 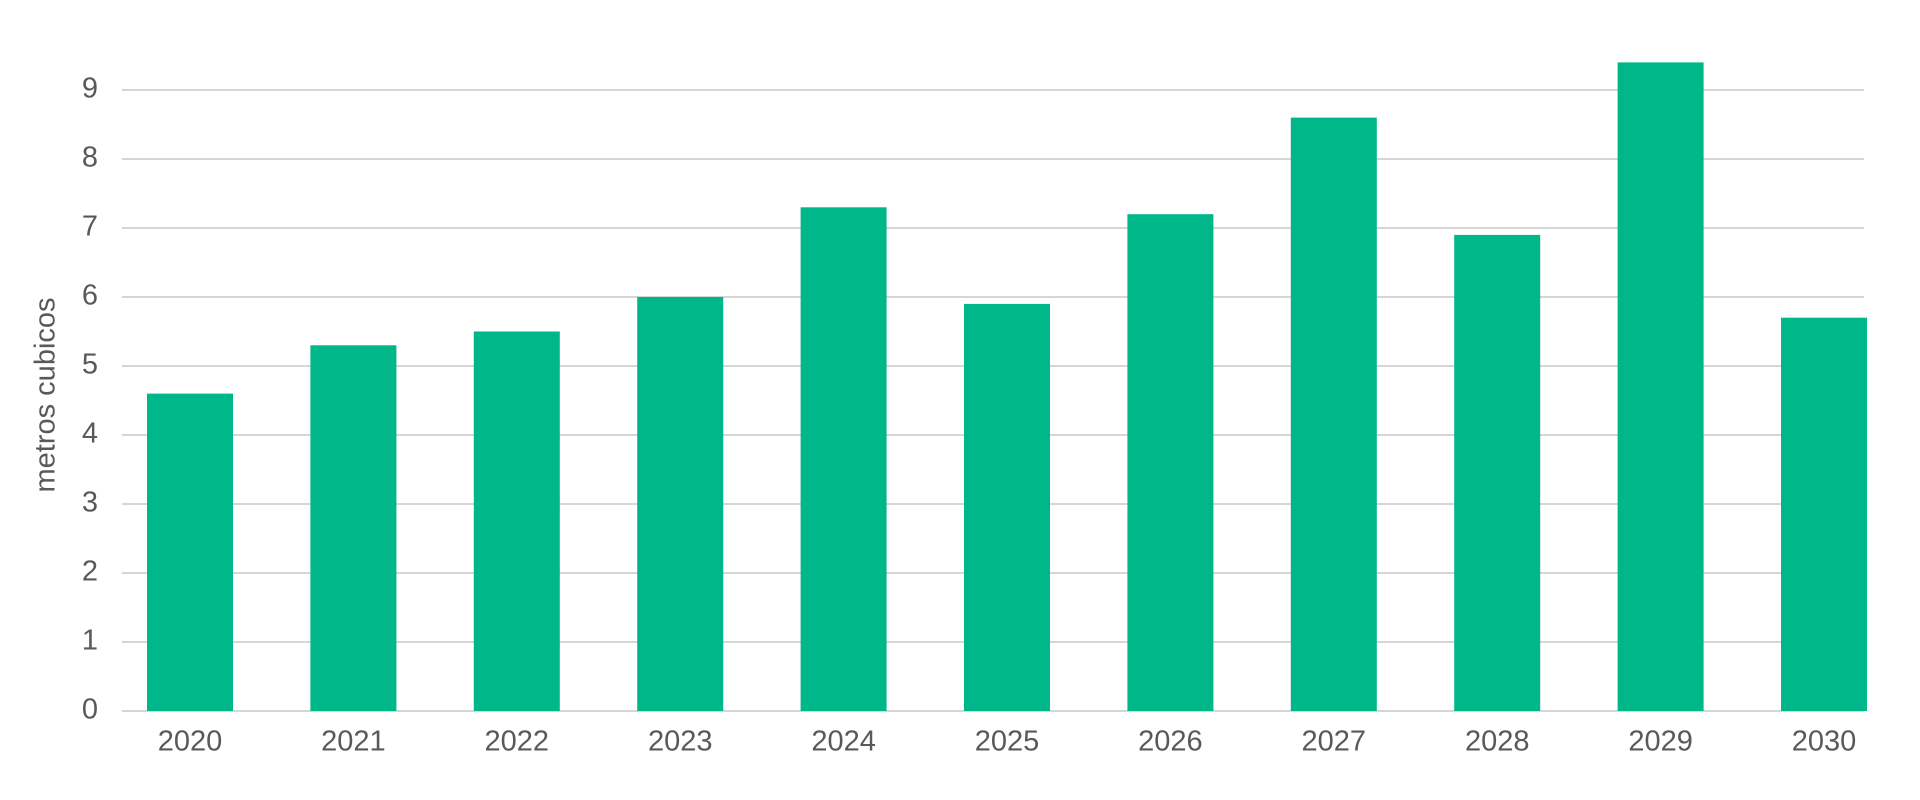 What do you see at coordinates (90, 158) in the screenshot?
I see `y-tick-label: 8` at bounding box center [90, 158].